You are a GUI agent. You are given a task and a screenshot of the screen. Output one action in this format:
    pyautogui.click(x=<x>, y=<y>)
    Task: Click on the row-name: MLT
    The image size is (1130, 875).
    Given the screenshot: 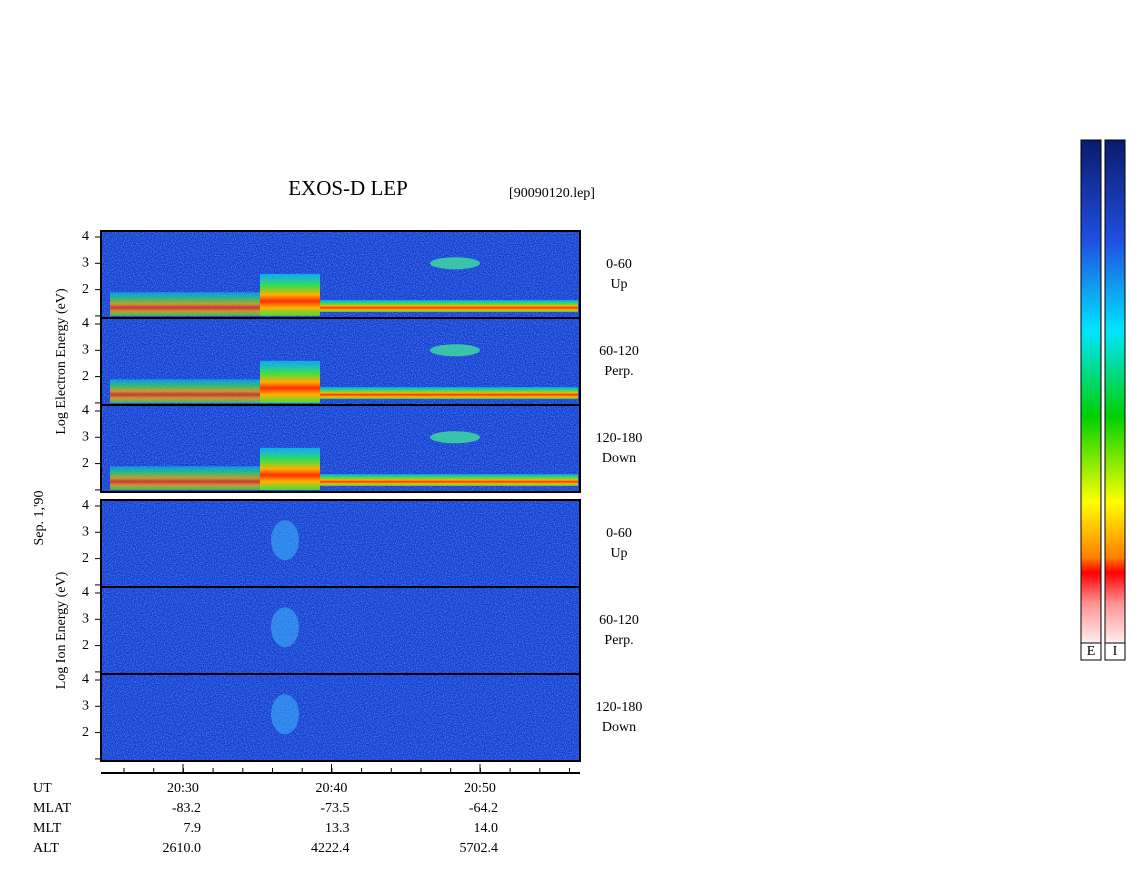 What is the action you would take?
    pyautogui.click(x=47, y=828)
    